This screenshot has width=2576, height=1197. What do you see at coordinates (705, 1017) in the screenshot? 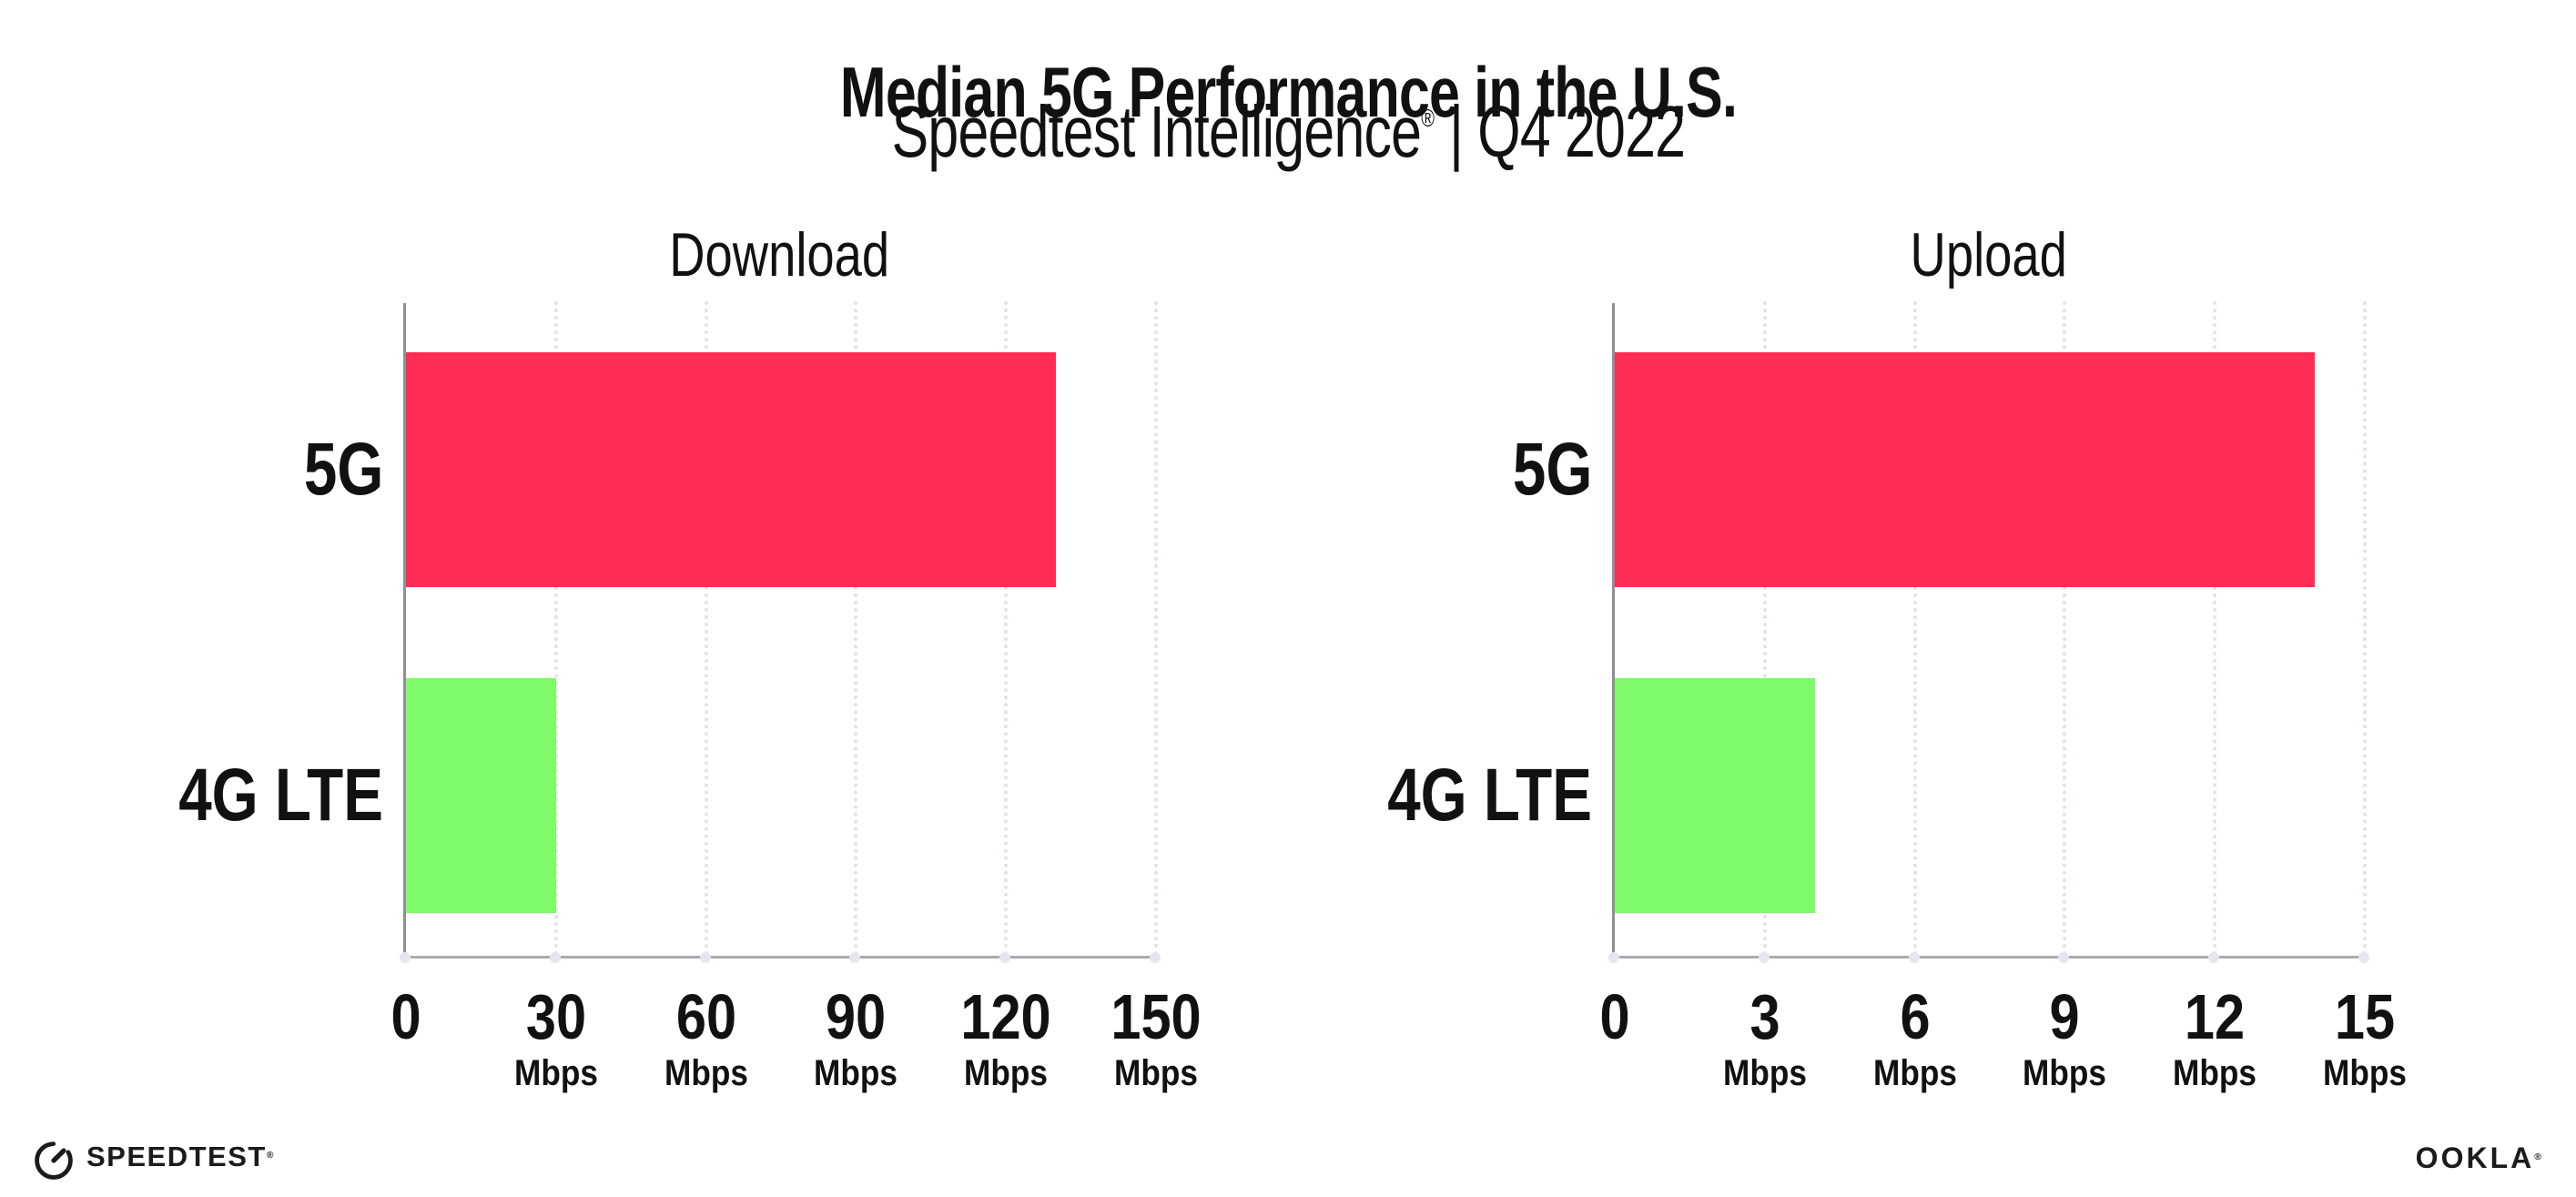
I see `x-tick-value: 60` at bounding box center [705, 1017].